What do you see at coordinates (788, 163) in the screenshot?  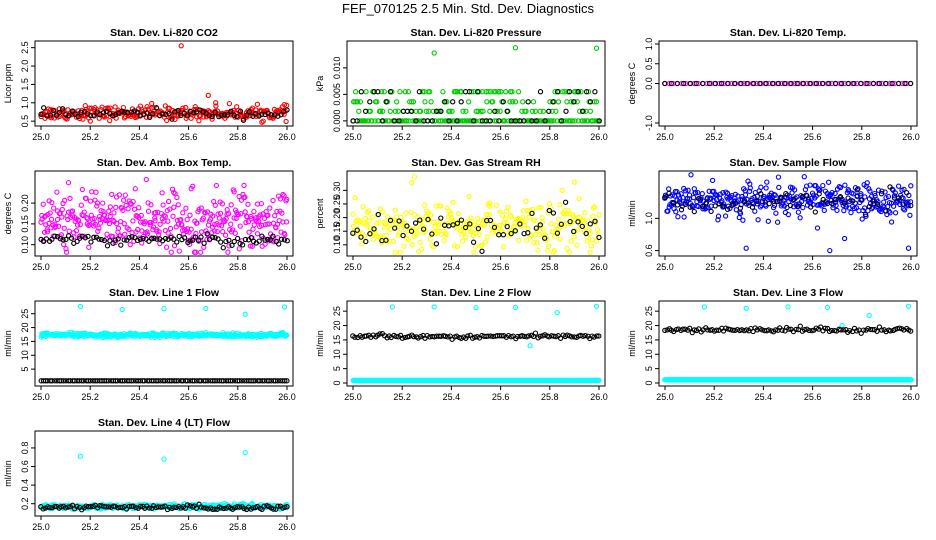 I see `panel-title: Stan. Dev. Sample Flow` at bounding box center [788, 163].